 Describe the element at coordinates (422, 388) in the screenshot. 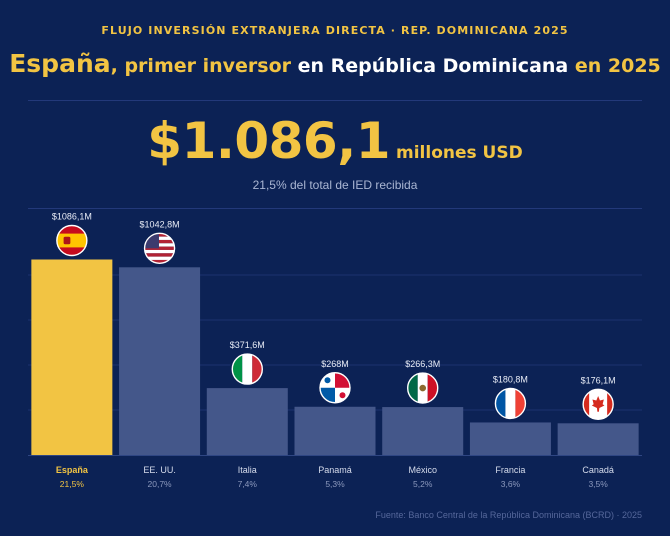

I see `mexico-flag-icon` at that location.